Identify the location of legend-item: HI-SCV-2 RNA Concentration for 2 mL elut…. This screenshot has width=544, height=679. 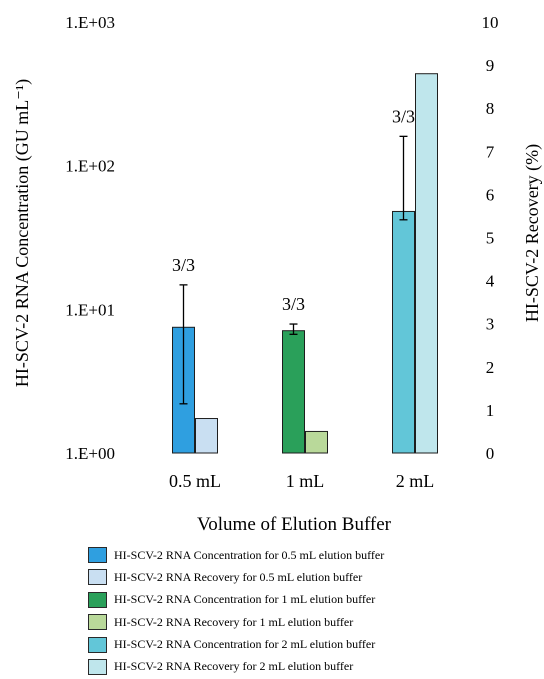
(308, 645).